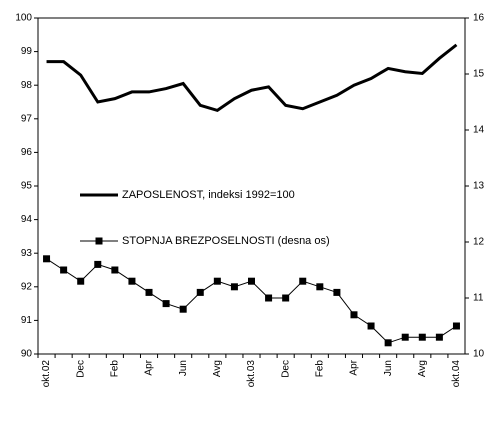 The width and height of the screenshot is (493, 426). What do you see at coordinates (27, 186) in the screenshot?
I see `y-tick-label: 95` at bounding box center [27, 186].